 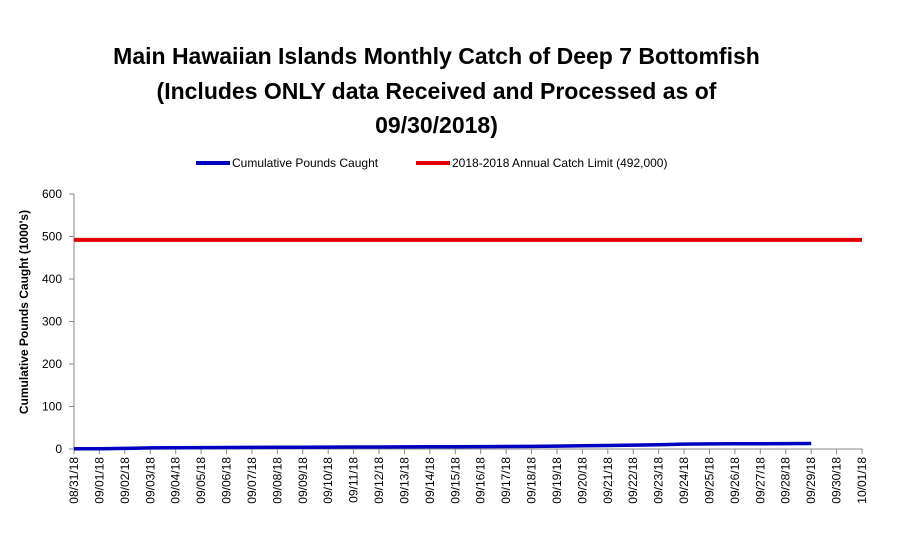 I want to click on x-tick-label: 09/16/18, so click(x=481, y=480).